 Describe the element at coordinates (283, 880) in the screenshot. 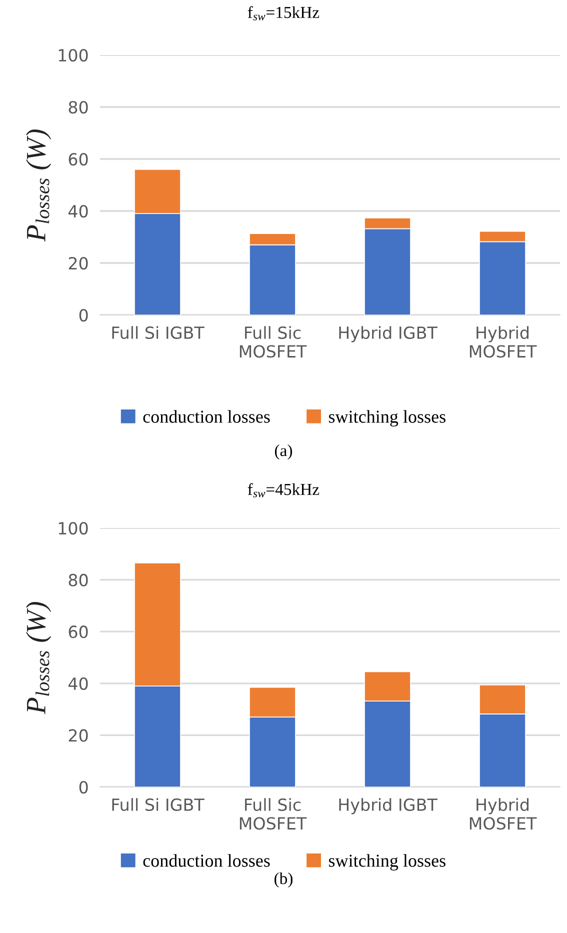

I see `text: (b)` at that location.